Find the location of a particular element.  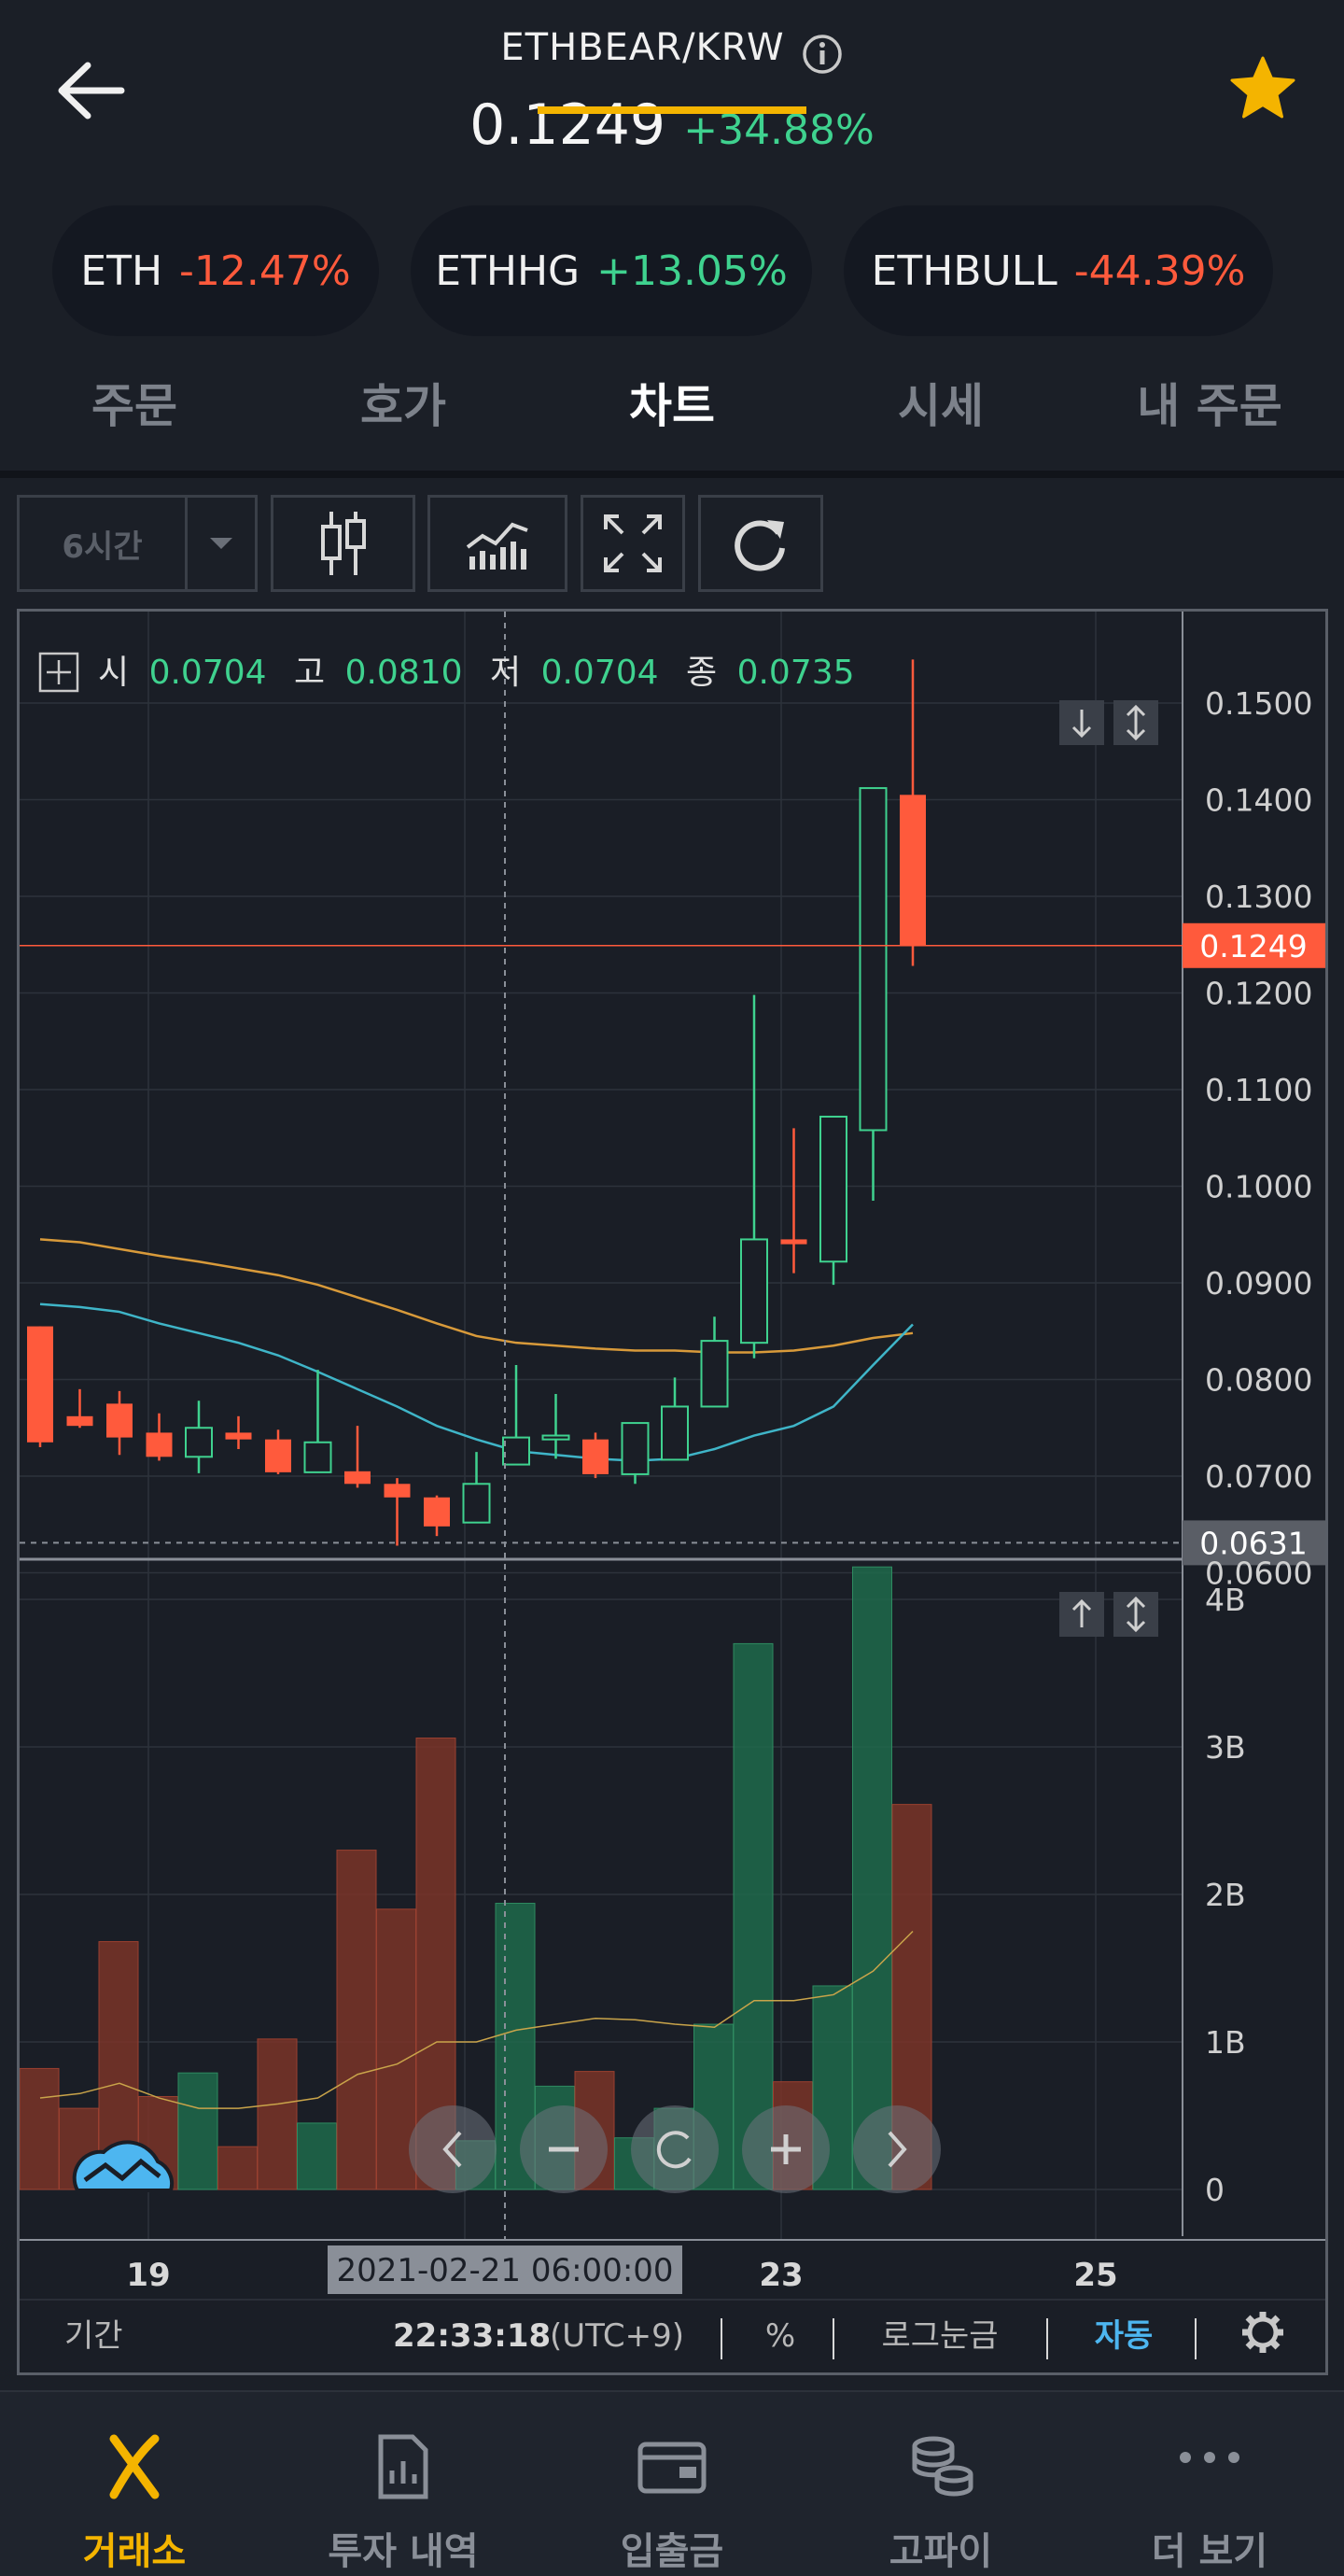

report-icon is located at coordinates (403, 2466).